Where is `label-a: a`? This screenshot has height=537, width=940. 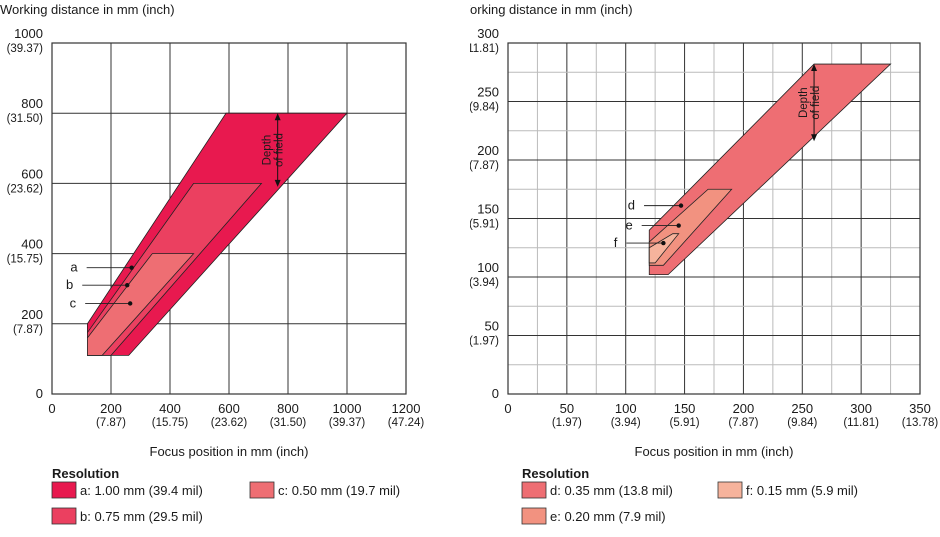
label-a: a is located at coordinates (74, 267).